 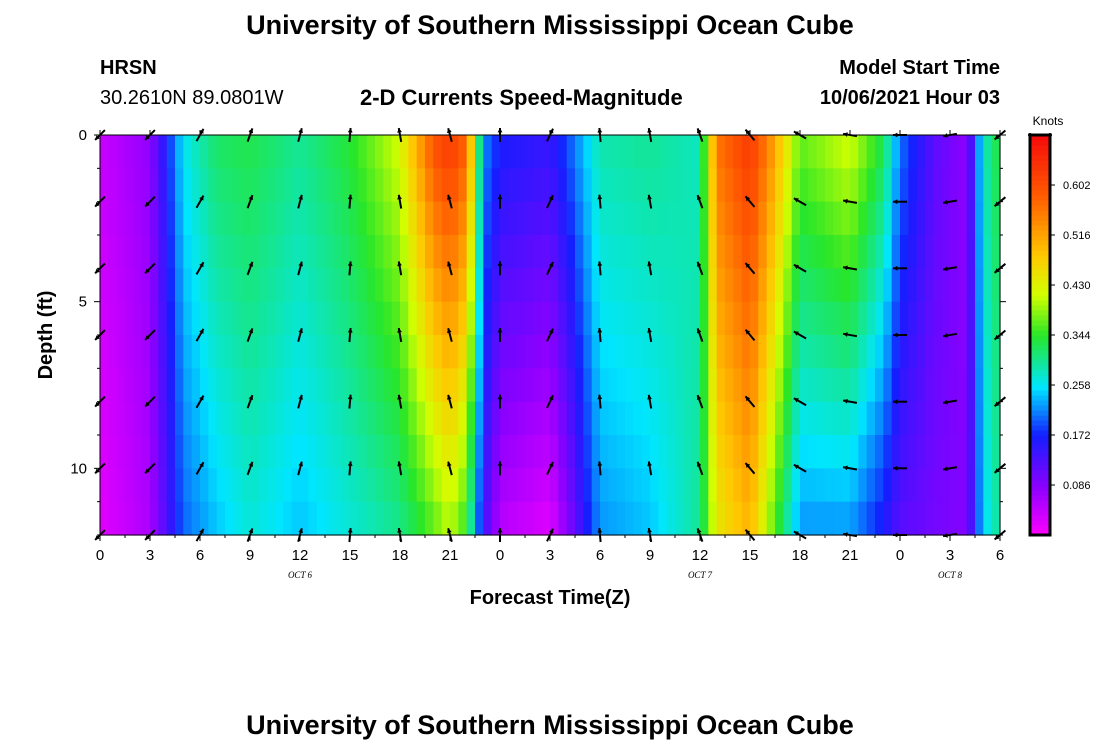 What do you see at coordinates (250, 555) in the screenshot?
I see `x-tick-label: 9` at bounding box center [250, 555].